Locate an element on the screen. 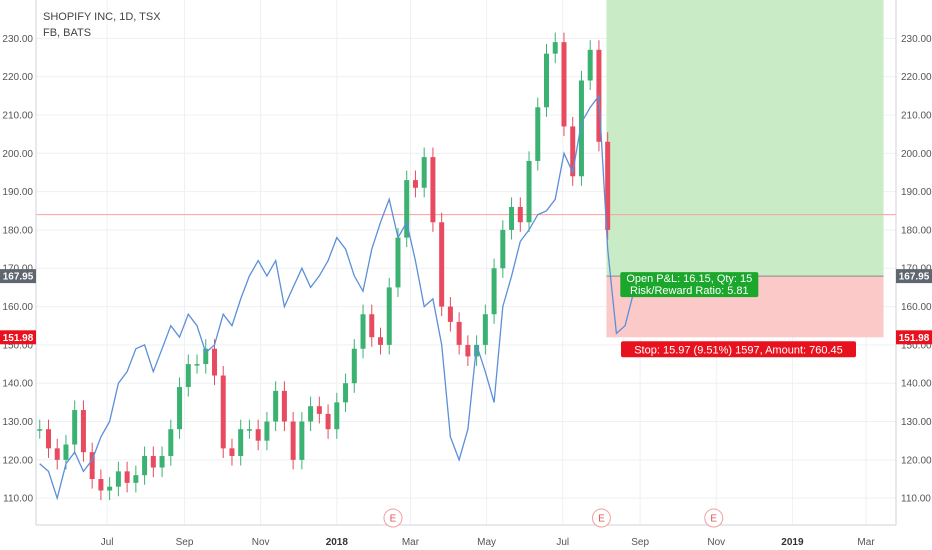  y-tick-label-left: 210.00 is located at coordinates (17, 115).